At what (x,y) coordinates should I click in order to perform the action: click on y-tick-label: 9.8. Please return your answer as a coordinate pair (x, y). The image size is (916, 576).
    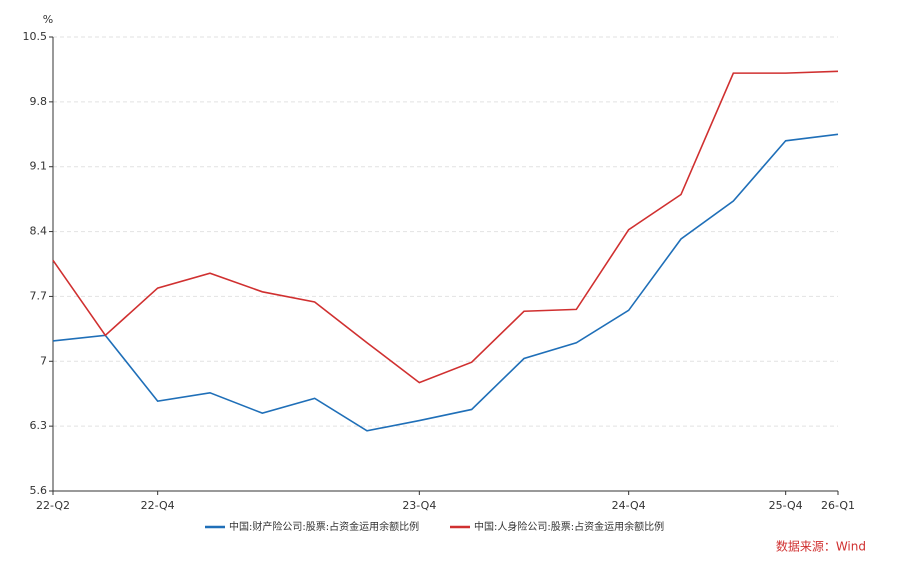
    Looking at the image, I should click on (39, 101).